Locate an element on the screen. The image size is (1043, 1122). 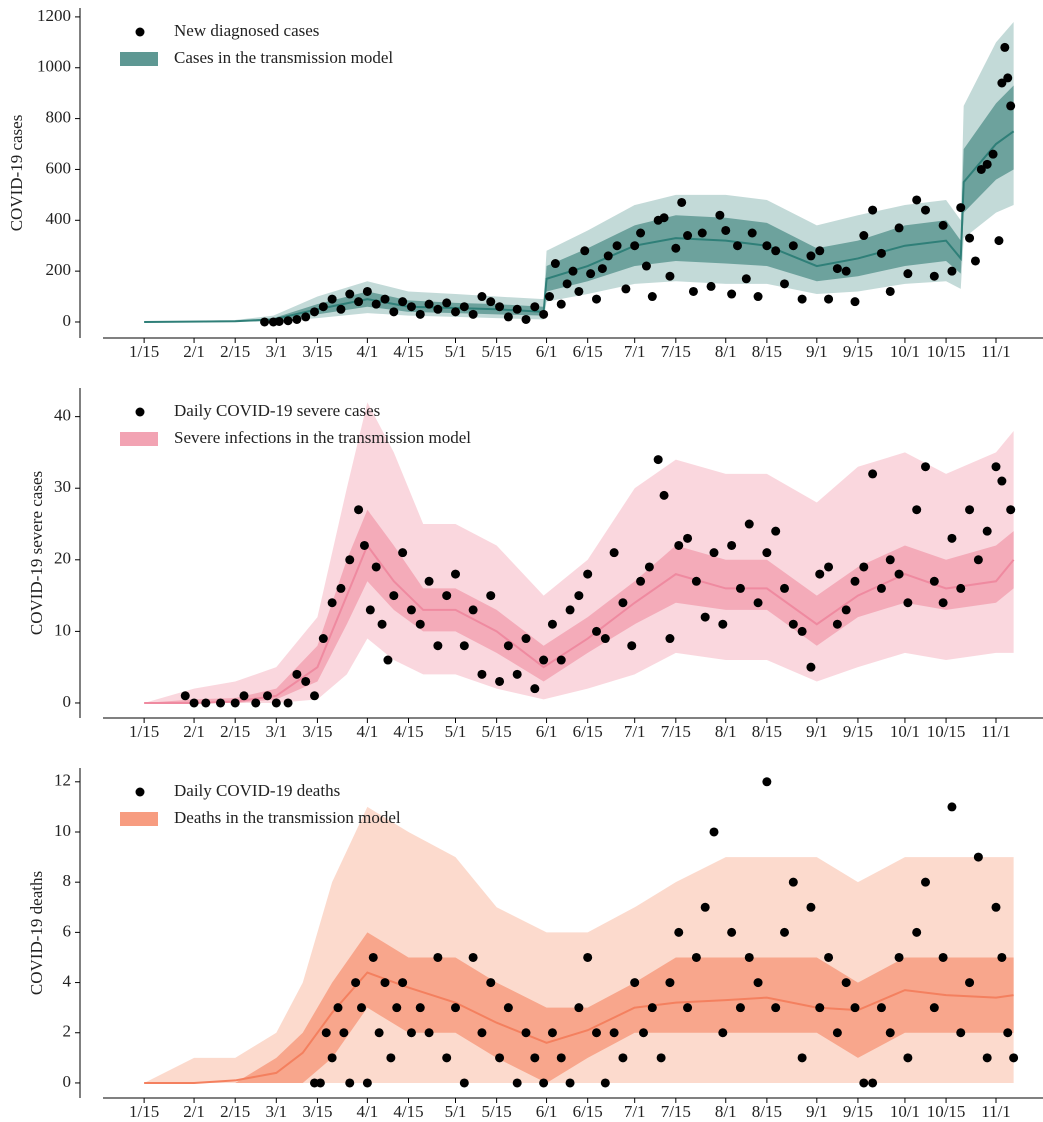
y-tick-label: 600 is located at coordinates (59, 167).